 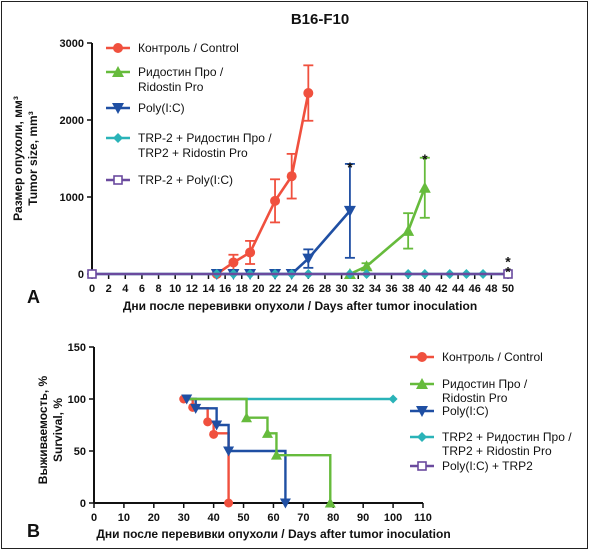 What do you see at coordinates (475, 289) in the screenshot?
I see `chart-a-x-tick-label: 46` at bounding box center [475, 289].